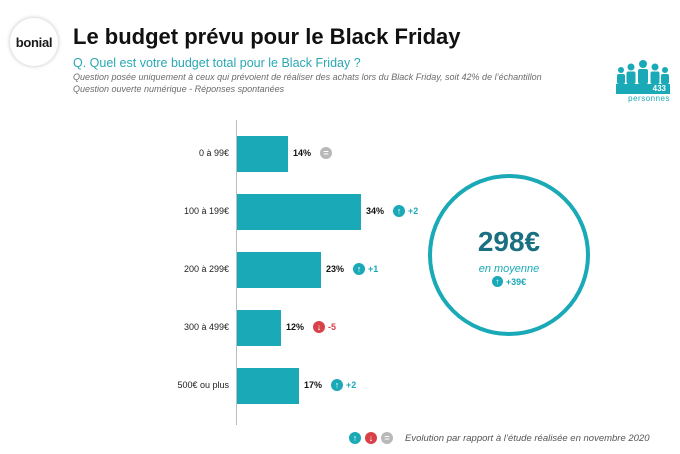  I want to click on average-label: en moyenne, so click(509, 269).